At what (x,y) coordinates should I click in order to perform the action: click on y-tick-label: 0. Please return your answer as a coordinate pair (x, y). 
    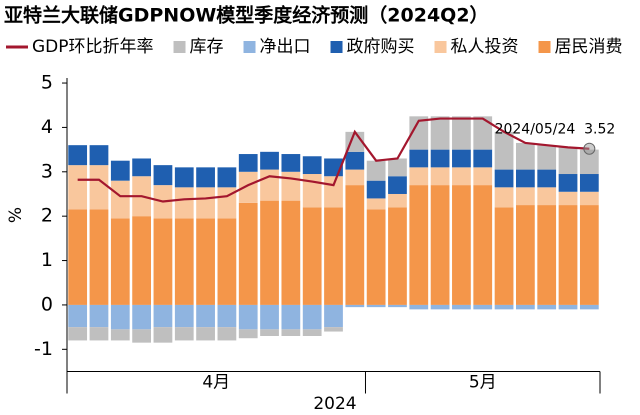
    Looking at the image, I should click on (47, 304).